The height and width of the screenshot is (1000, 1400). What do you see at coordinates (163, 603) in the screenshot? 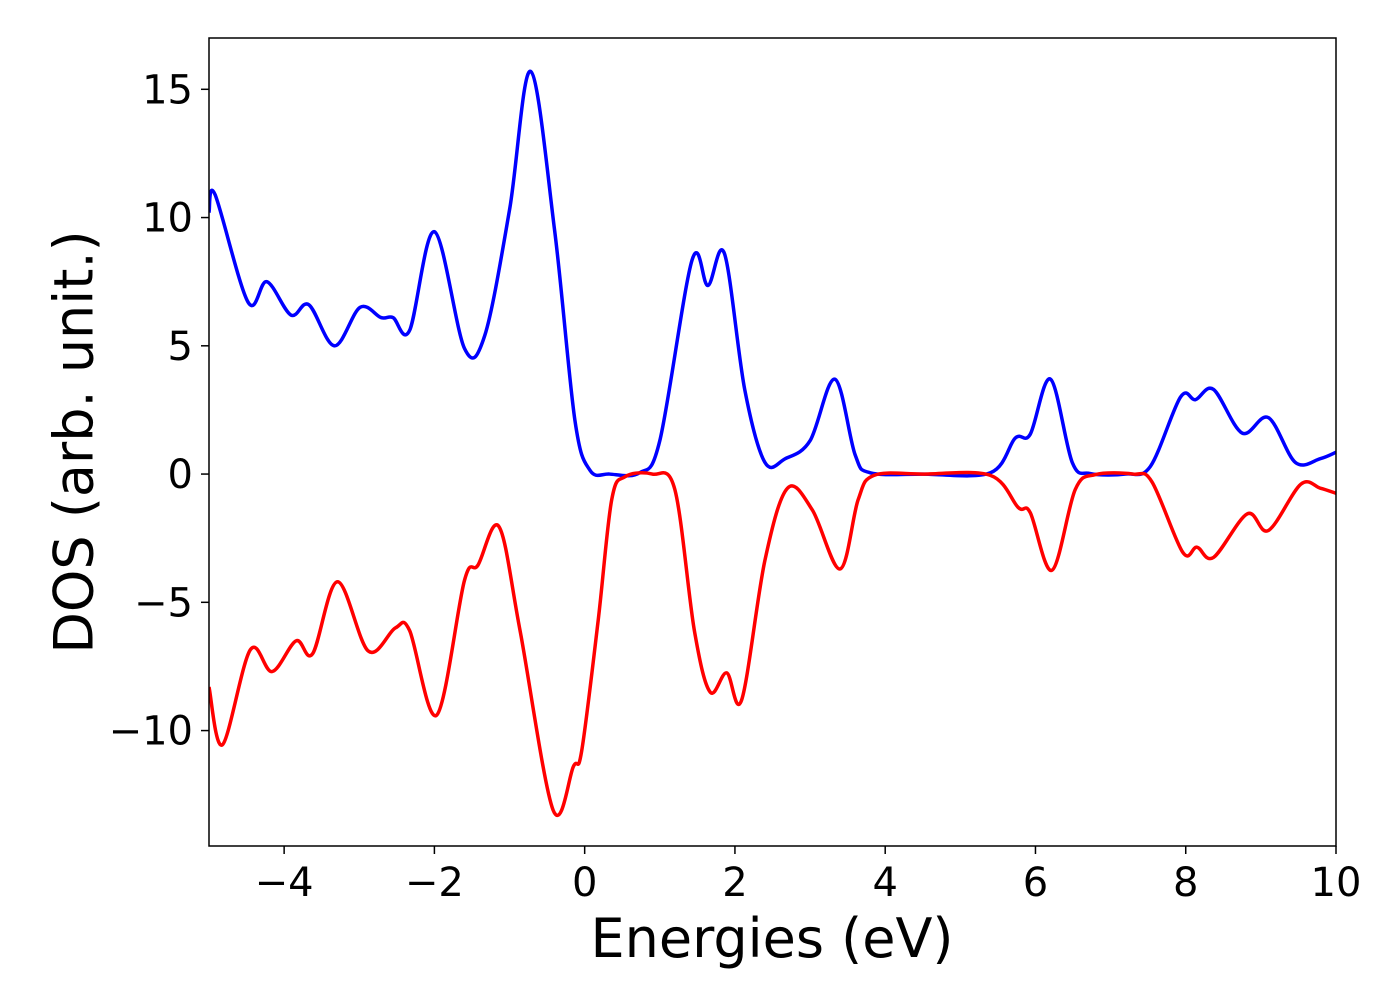
I see `y-tick-label: −5` at bounding box center [163, 603].